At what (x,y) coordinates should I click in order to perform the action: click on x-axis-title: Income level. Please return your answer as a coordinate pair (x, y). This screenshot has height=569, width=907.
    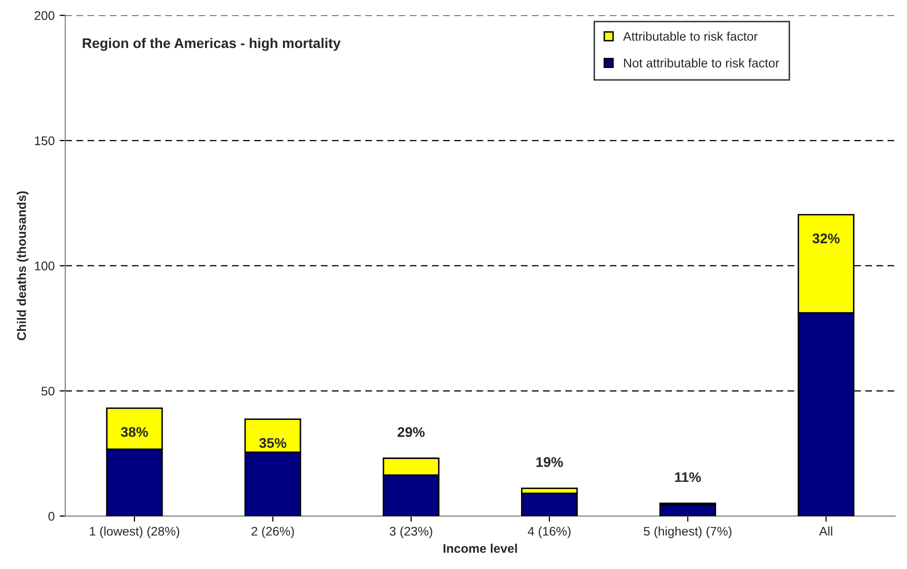
    Looking at the image, I should click on (480, 548).